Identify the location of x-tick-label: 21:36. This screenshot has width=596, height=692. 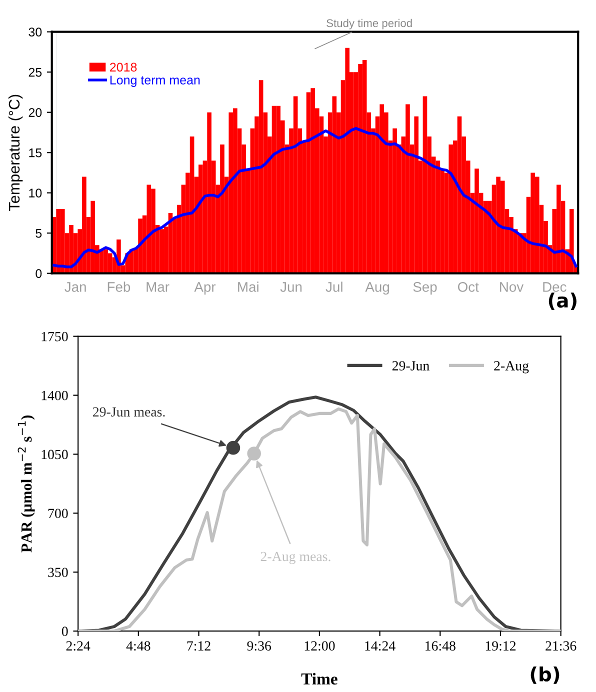
(561, 646).